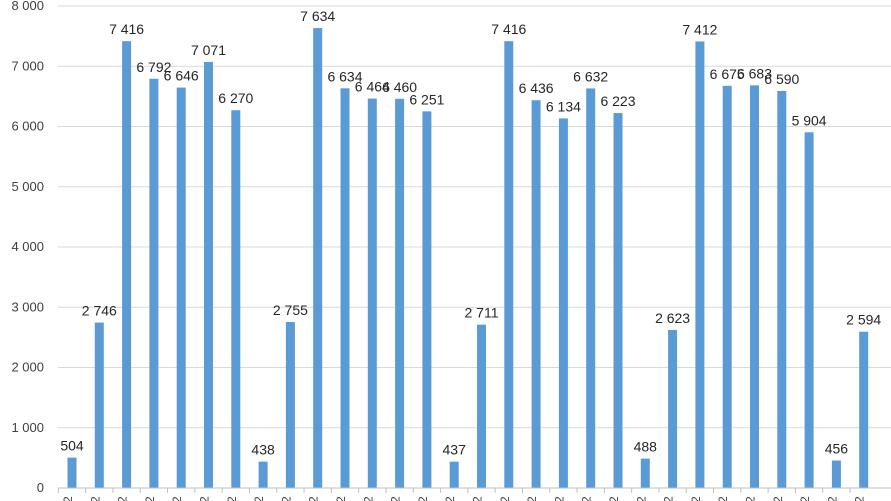  I want to click on data-label: 2 623, so click(672, 318).